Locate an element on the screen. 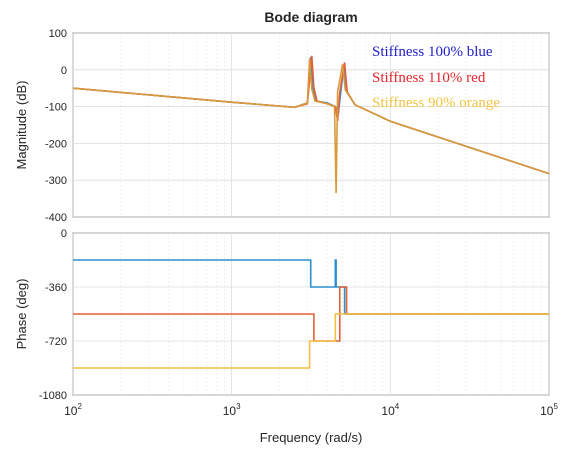 This screenshot has width=561, height=450. legend-entry-2: Stiffness 90% orange is located at coordinates (436, 103).